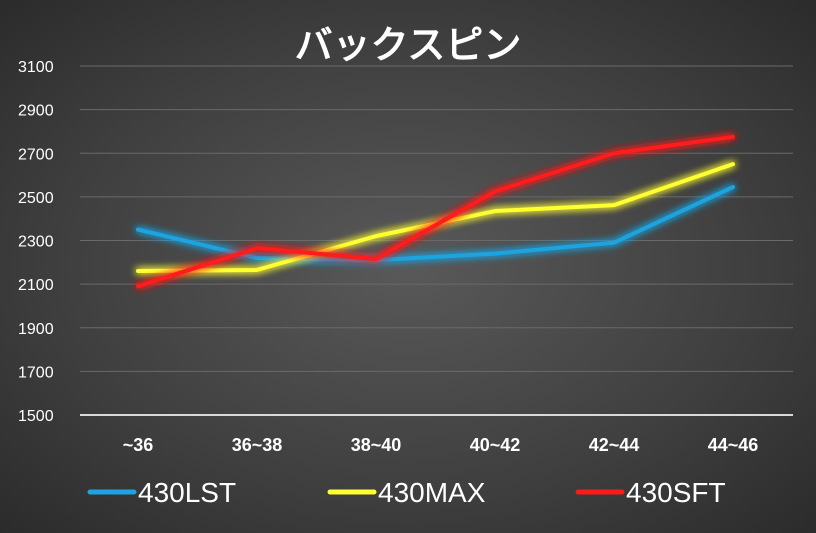  I want to click on legend: 430LST 430MAX 430SFT, so click(406, 492).